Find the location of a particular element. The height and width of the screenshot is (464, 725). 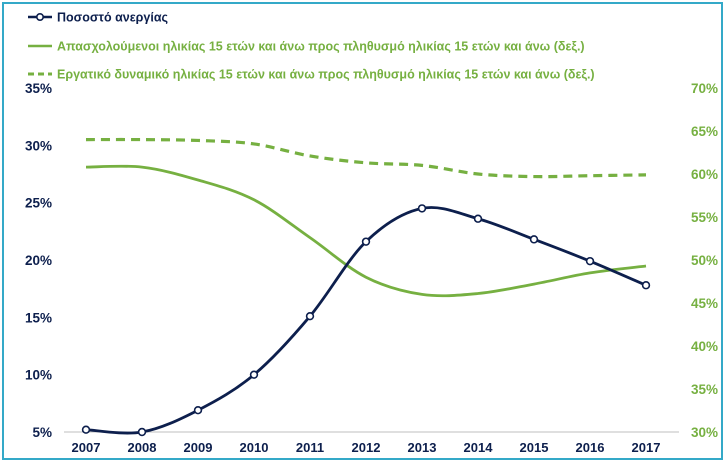

left-tick-label: 10% is located at coordinates (38, 375).